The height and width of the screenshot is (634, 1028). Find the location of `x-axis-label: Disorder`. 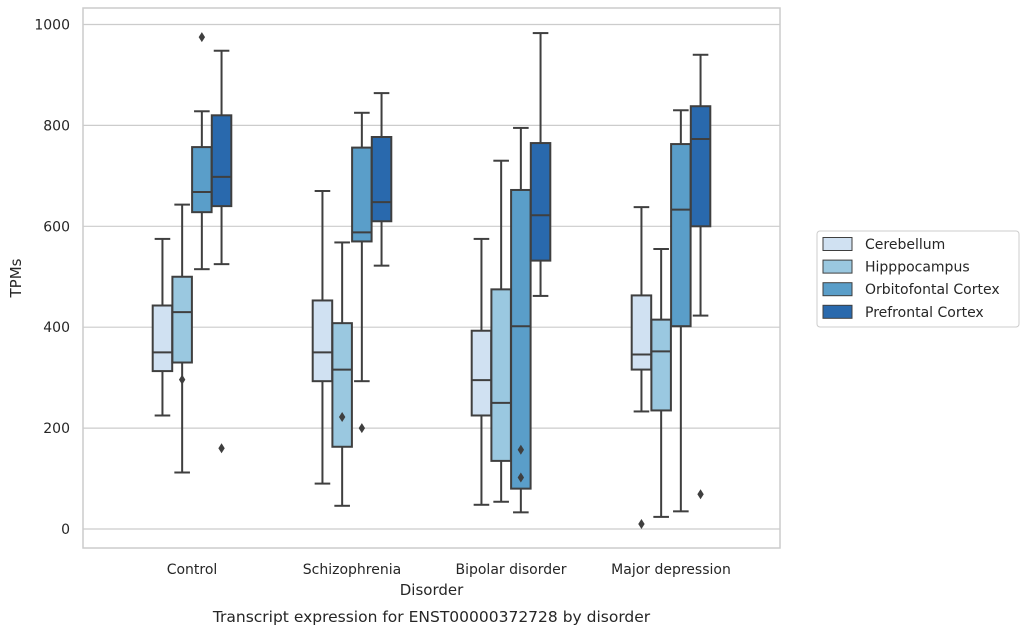

x-axis-label: Disorder is located at coordinates (432, 590).